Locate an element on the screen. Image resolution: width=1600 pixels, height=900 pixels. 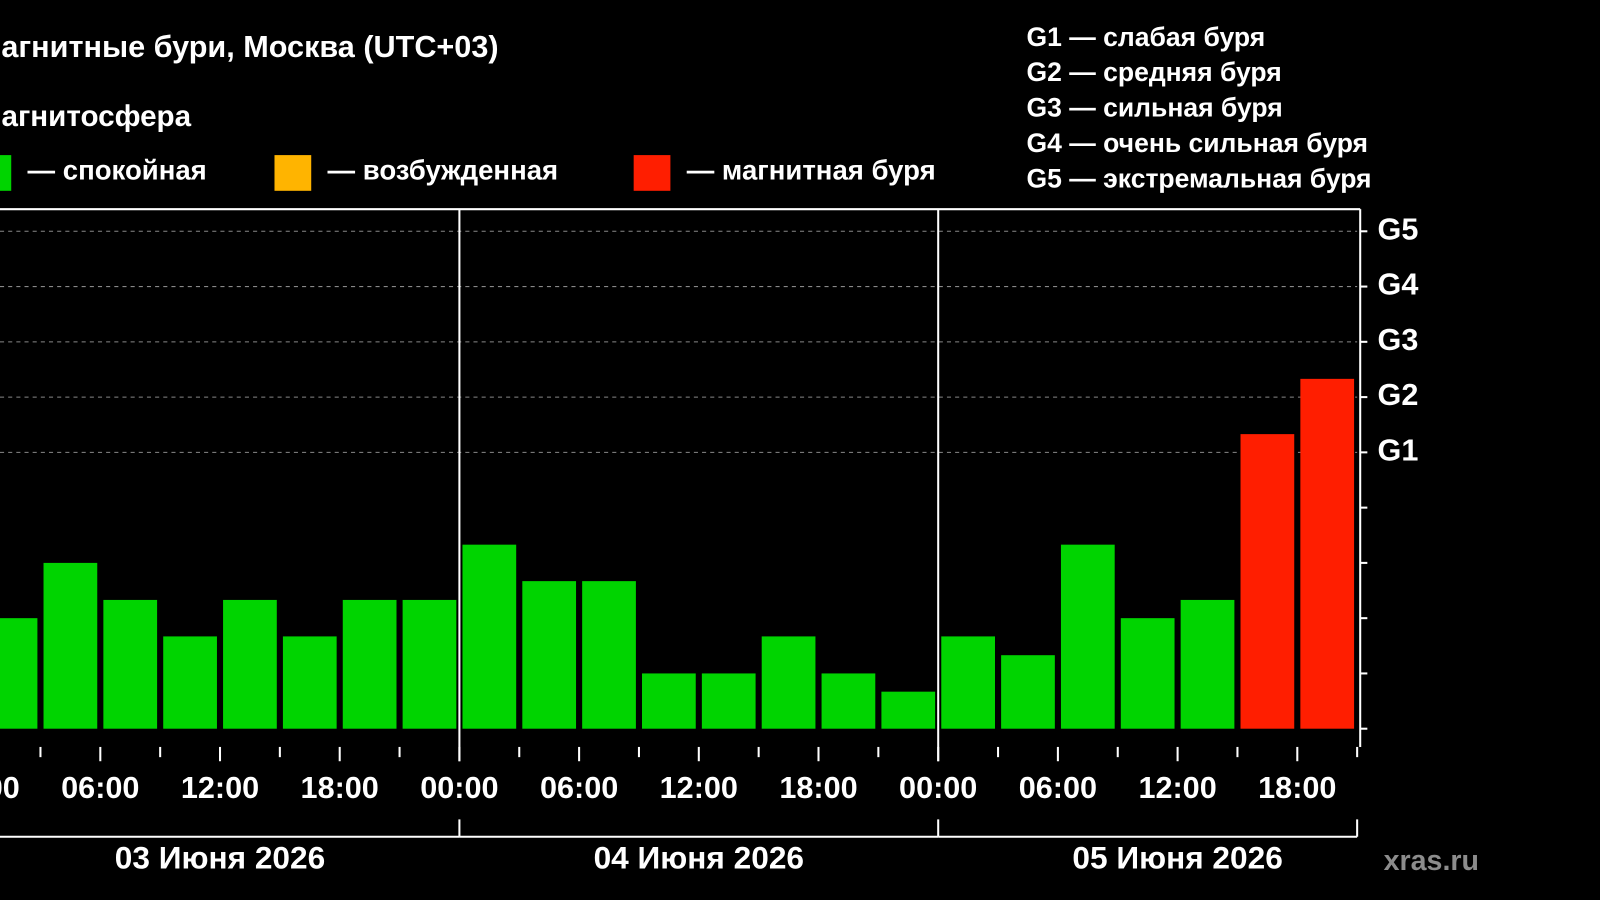
y-tick-label: G4 is located at coordinates (1398, 285).